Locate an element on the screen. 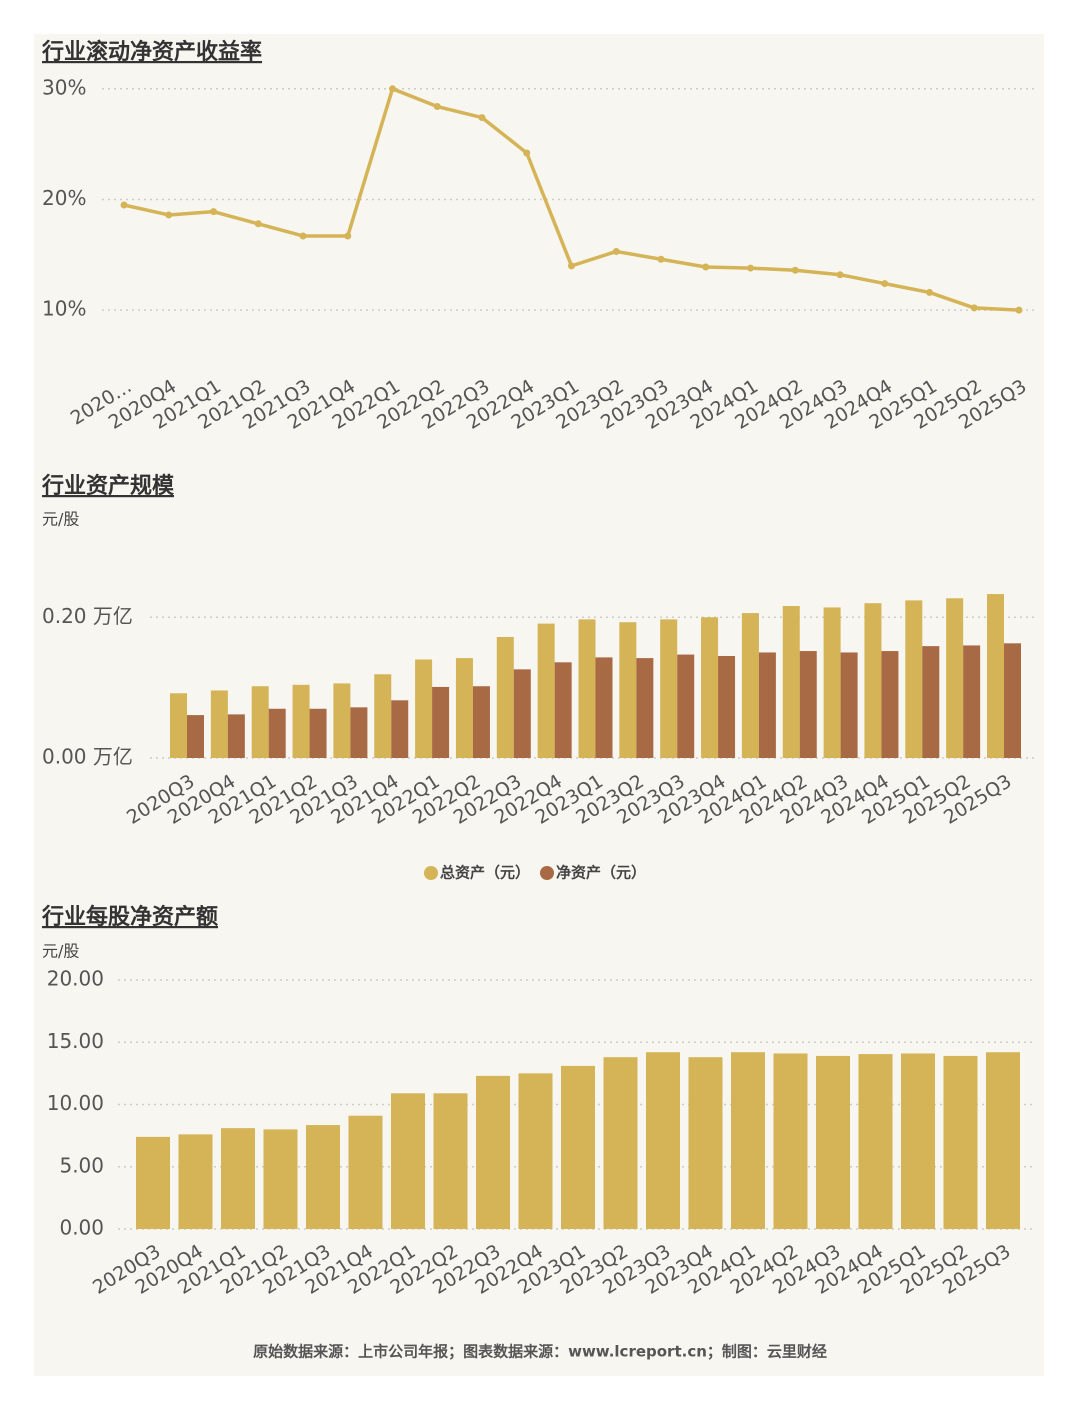 This screenshot has width=1080, height=1410. legend-label: 总资产（元） is located at coordinates (485, 873).